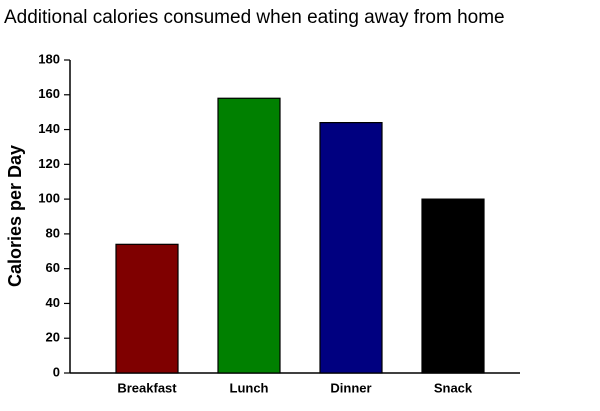 The width and height of the screenshot is (600, 411). What do you see at coordinates (56, 371) in the screenshot?
I see `y-tick-label: 0` at bounding box center [56, 371].